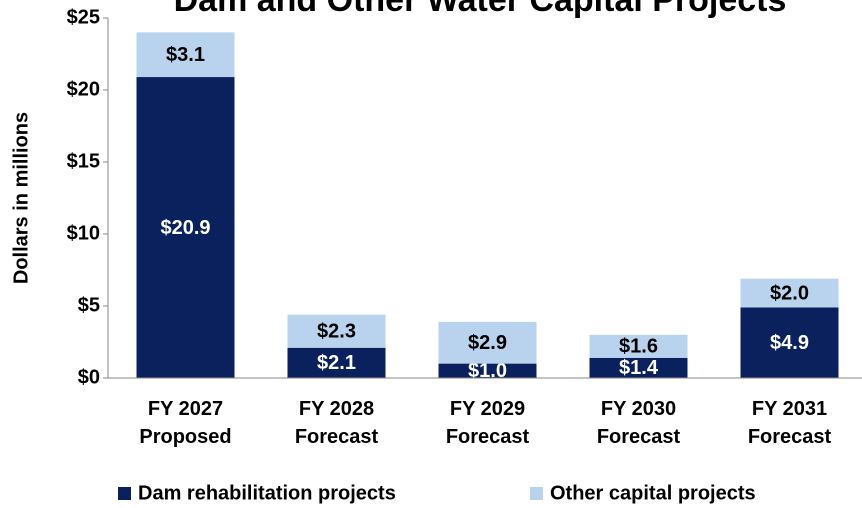 Image resolution: width=862 pixels, height=508 pixels. Describe the element at coordinates (789, 409) in the screenshot. I see `x-tick-line: FY 2031` at that location.